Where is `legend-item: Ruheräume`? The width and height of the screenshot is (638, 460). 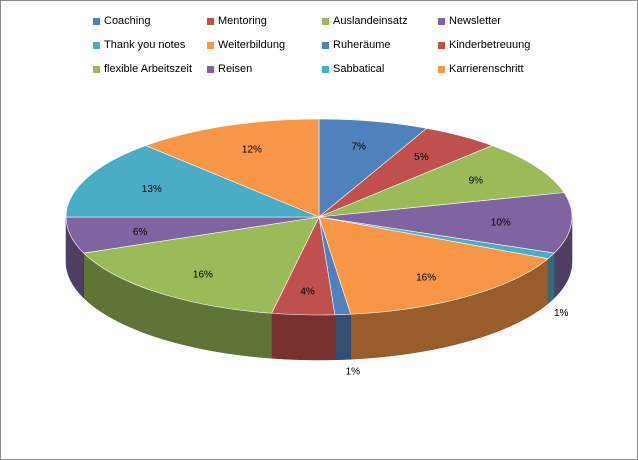
legend-item: Ruheräume is located at coordinates (356, 45).